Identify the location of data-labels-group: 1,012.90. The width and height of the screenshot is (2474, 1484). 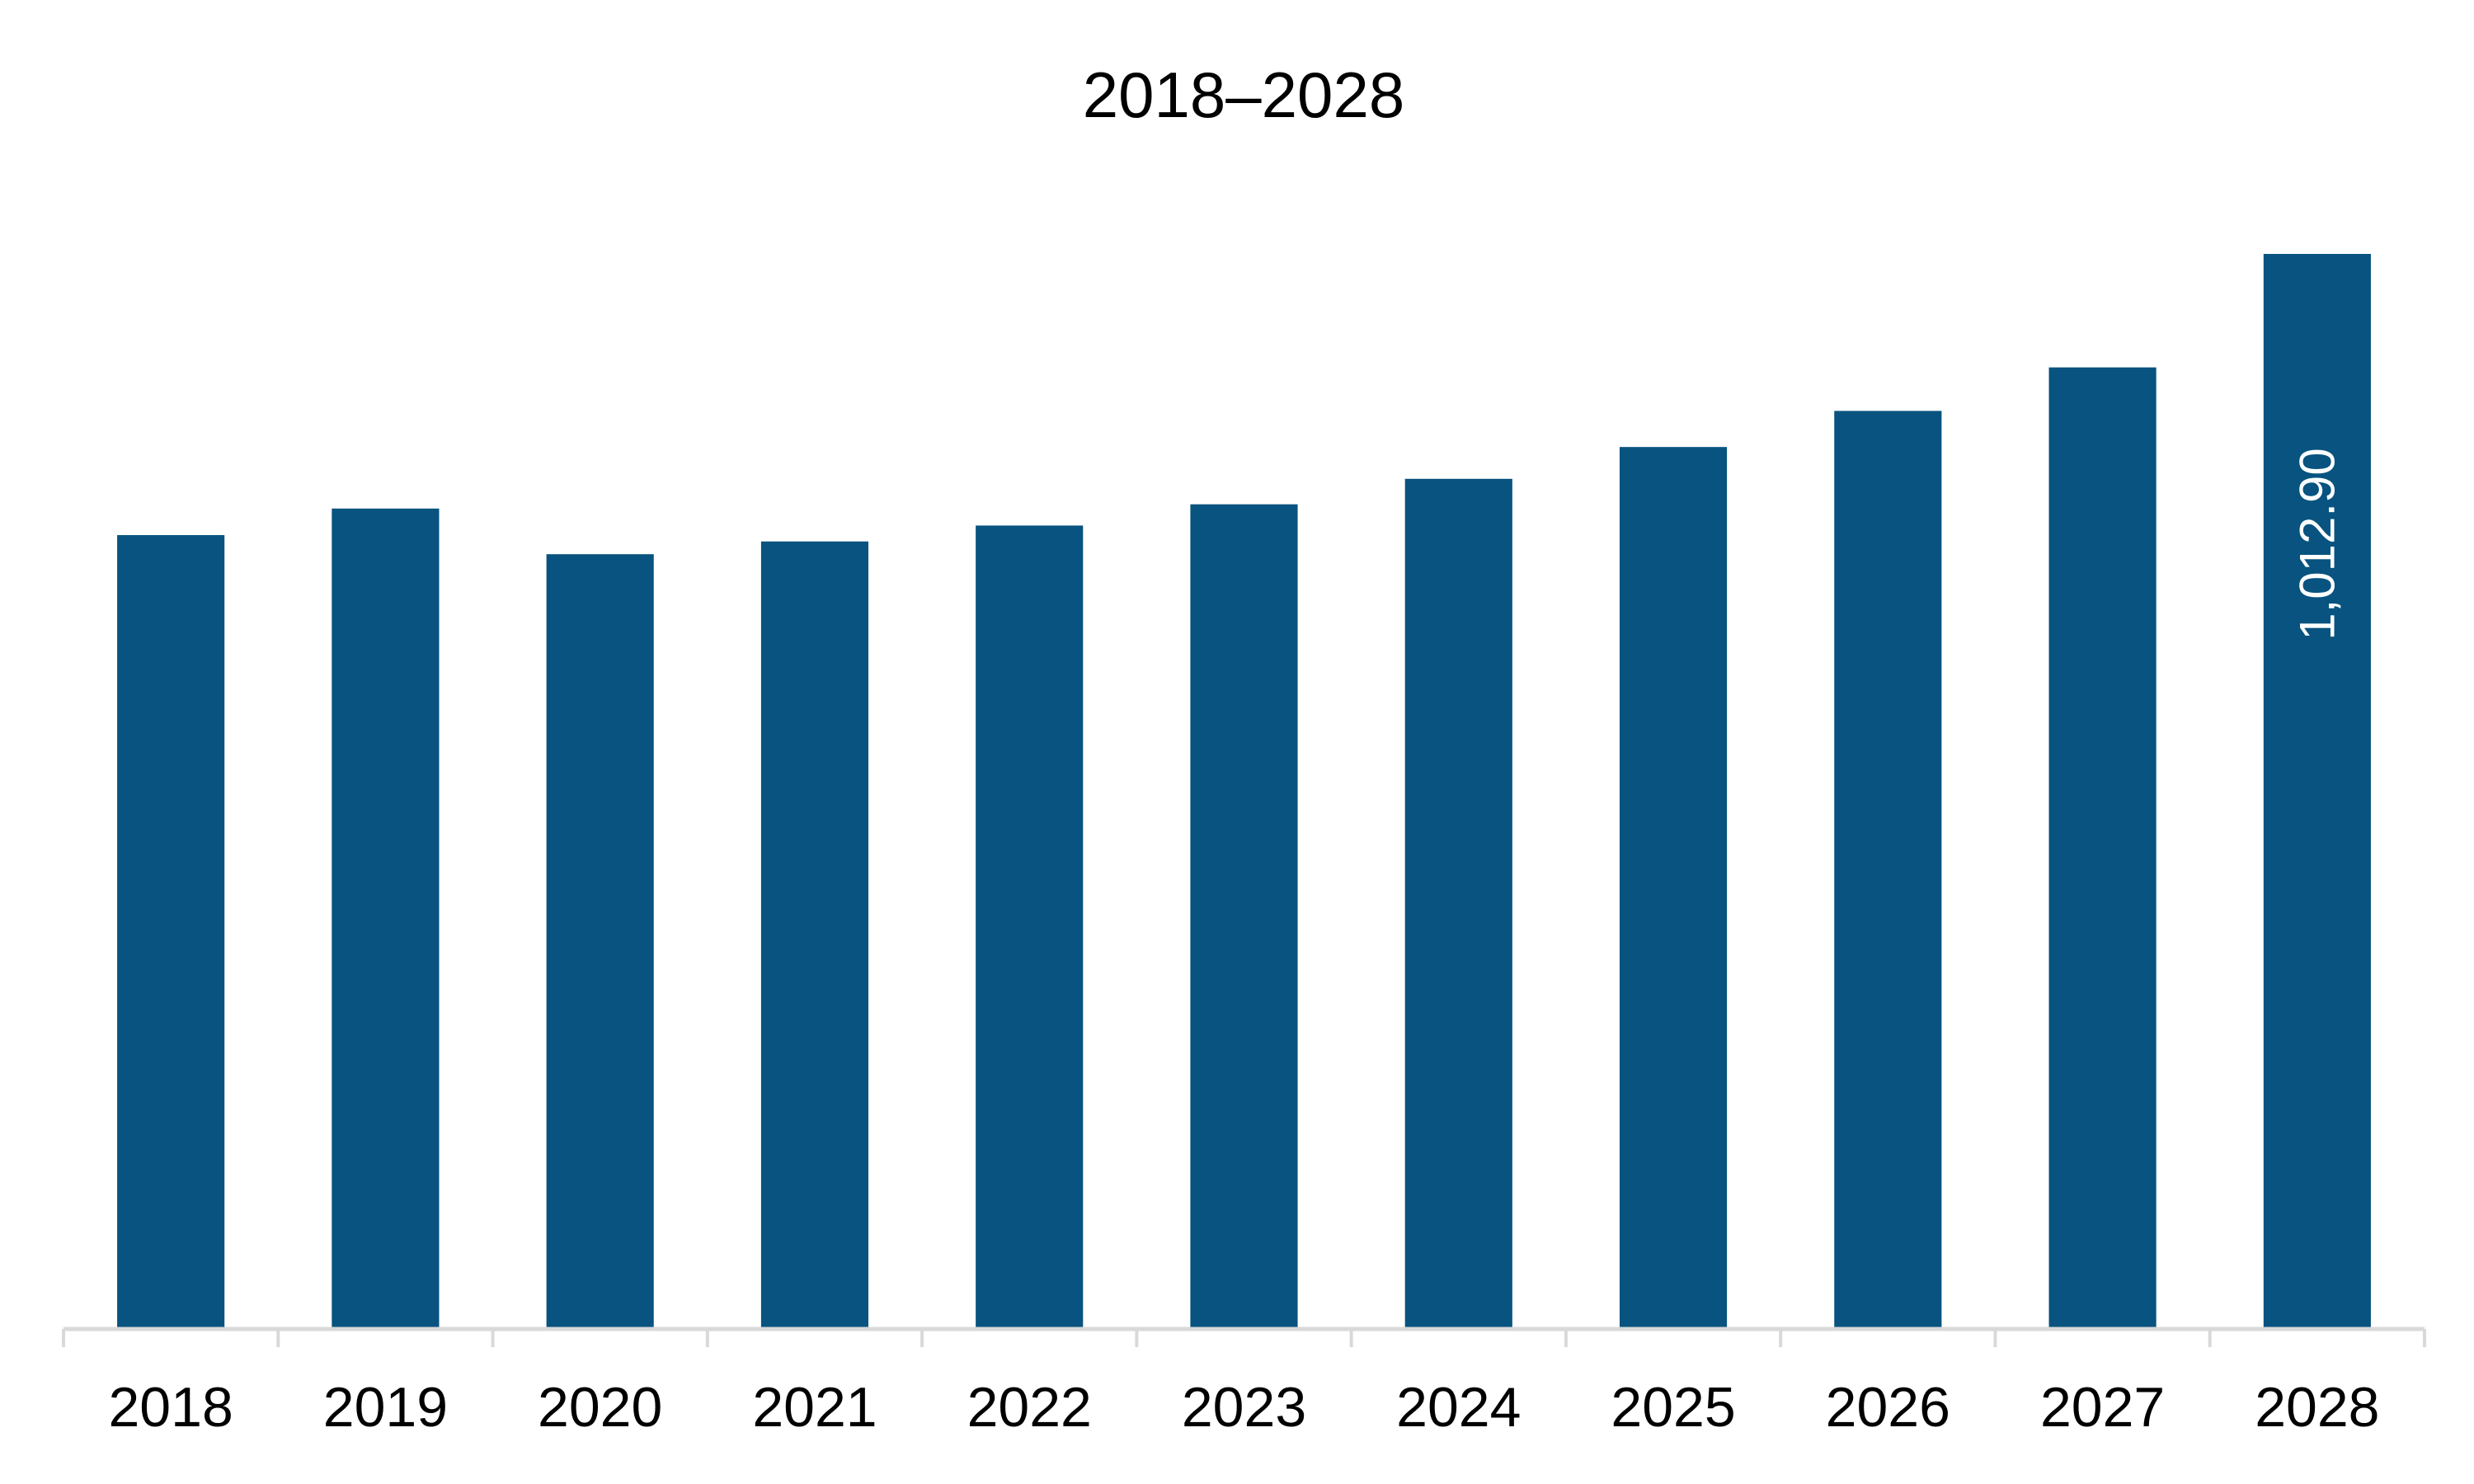
(2317, 544).